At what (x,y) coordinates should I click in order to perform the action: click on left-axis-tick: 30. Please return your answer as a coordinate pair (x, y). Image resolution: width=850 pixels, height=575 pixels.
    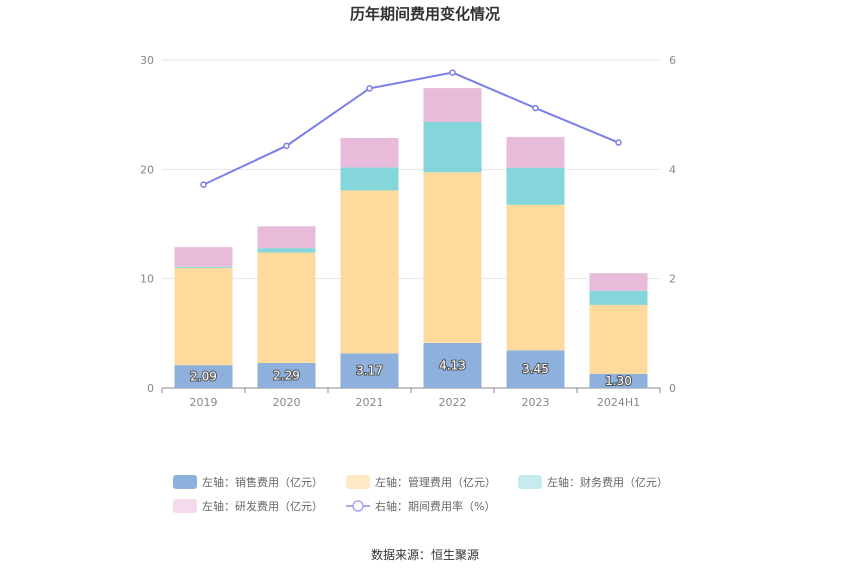
    Looking at the image, I should click on (147, 60).